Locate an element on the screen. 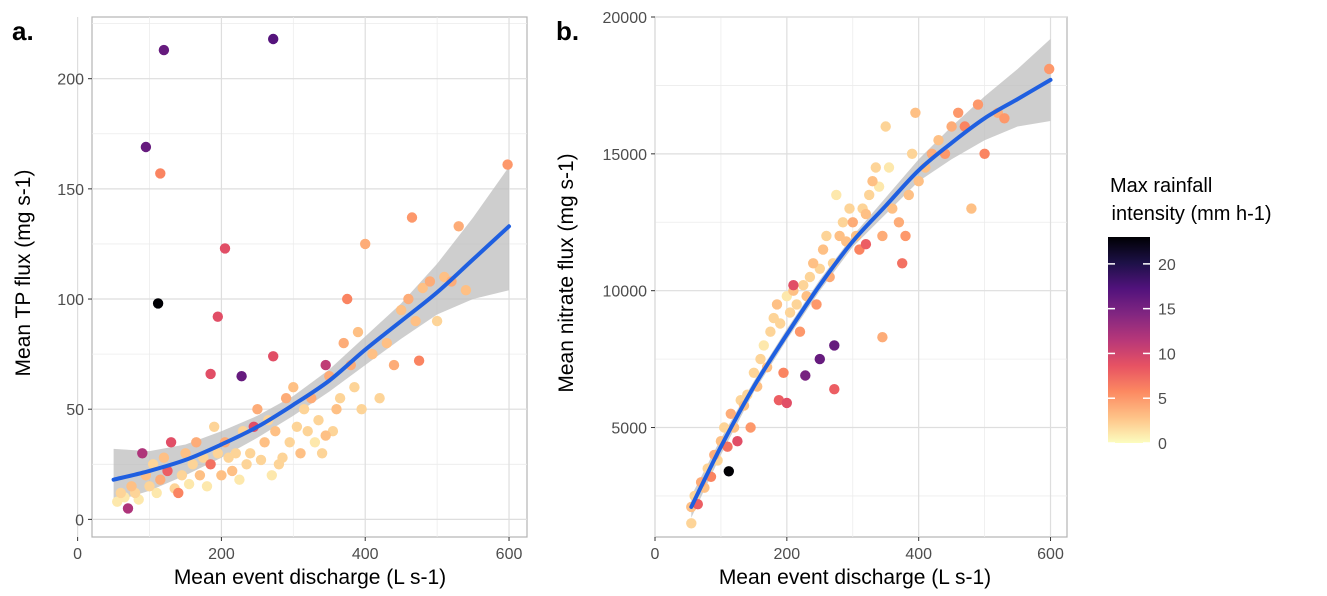 The height and width of the screenshot is (596, 1327). y-tick-label: 100 is located at coordinates (70, 300).